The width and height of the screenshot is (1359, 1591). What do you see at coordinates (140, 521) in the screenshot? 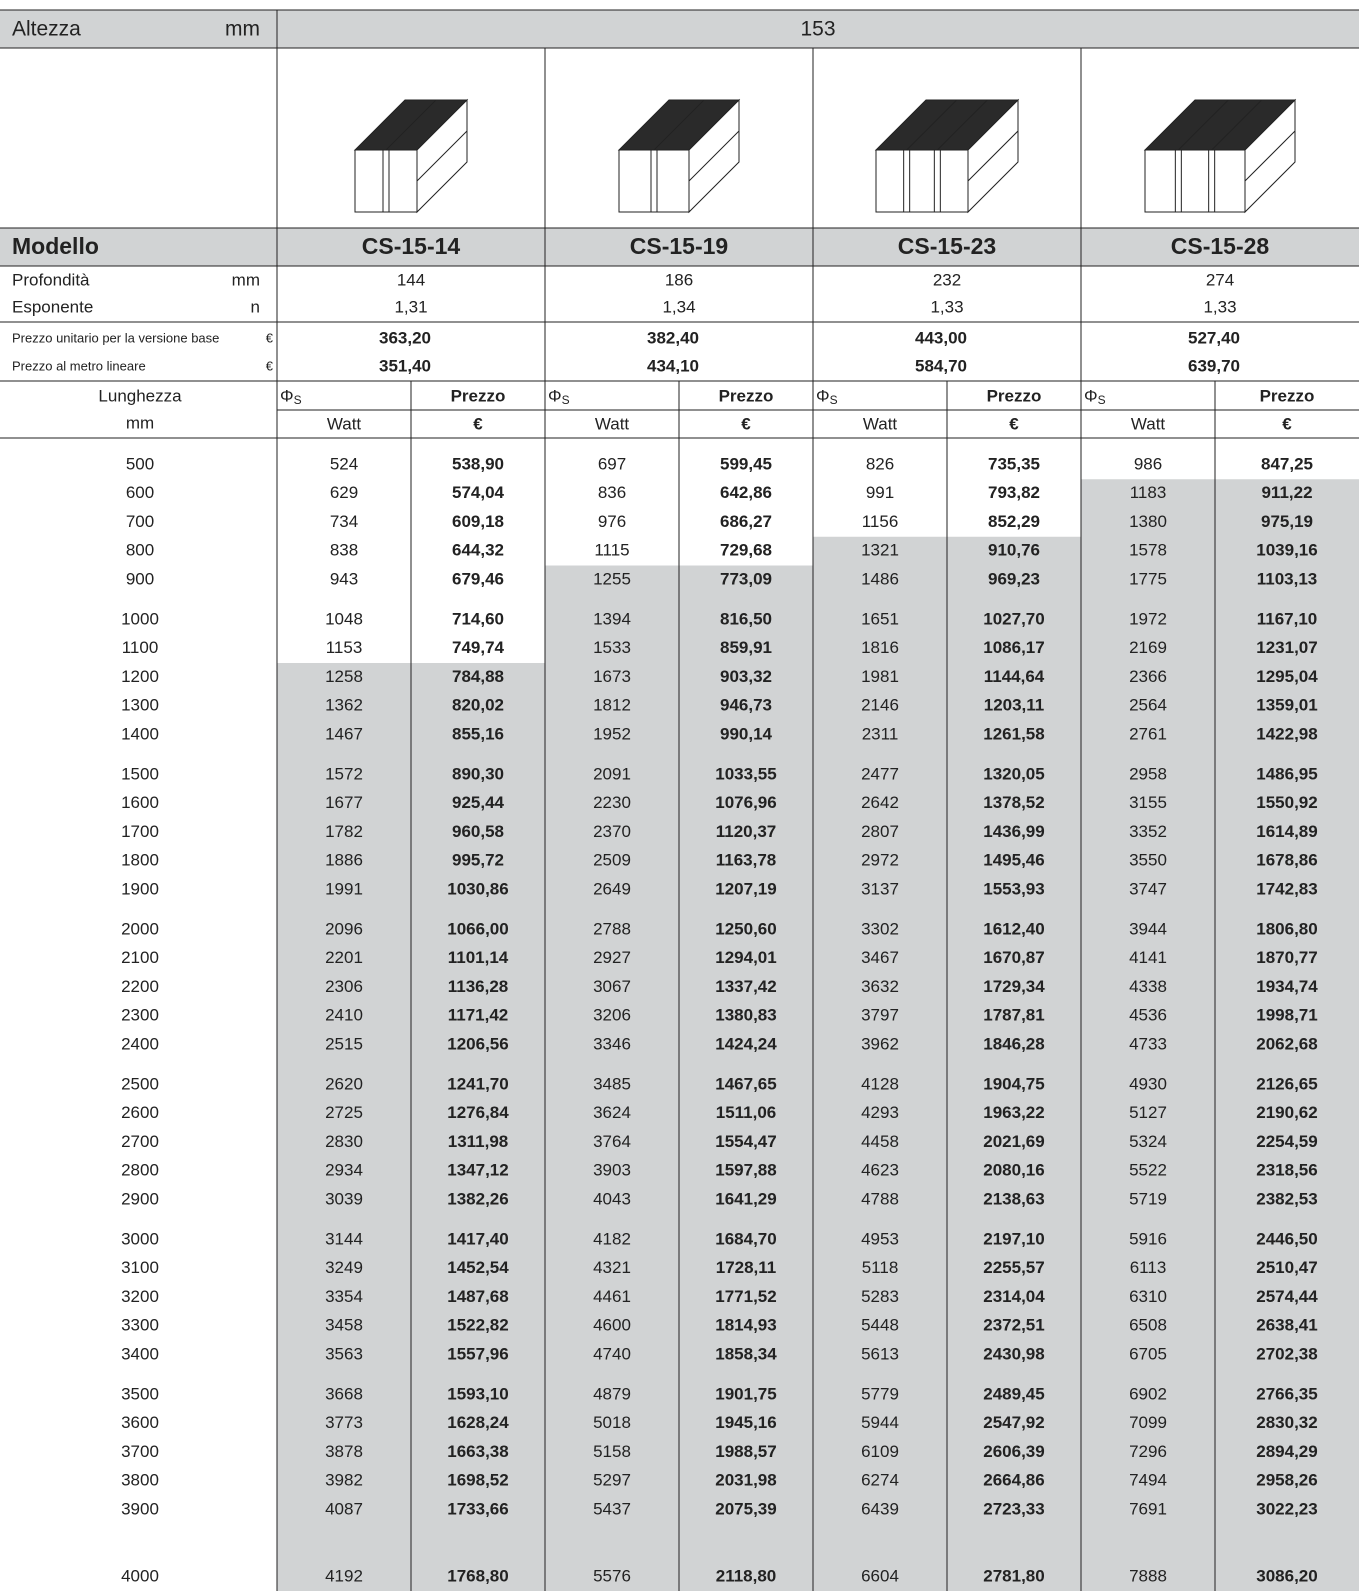
I see `lunghezza: 700` at bounding box center [140, 521].